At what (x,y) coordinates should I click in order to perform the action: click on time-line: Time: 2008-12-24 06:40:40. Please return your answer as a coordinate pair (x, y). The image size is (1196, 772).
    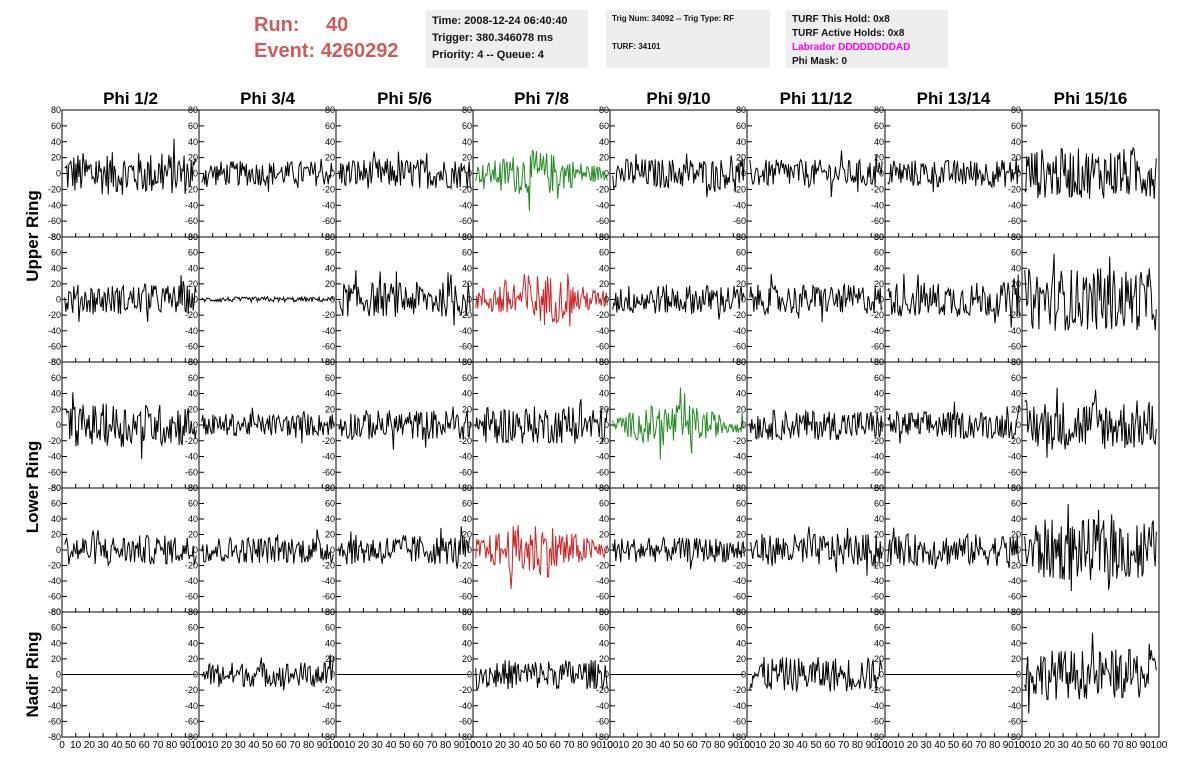
    Looking at the image, I should click on (500, 21).